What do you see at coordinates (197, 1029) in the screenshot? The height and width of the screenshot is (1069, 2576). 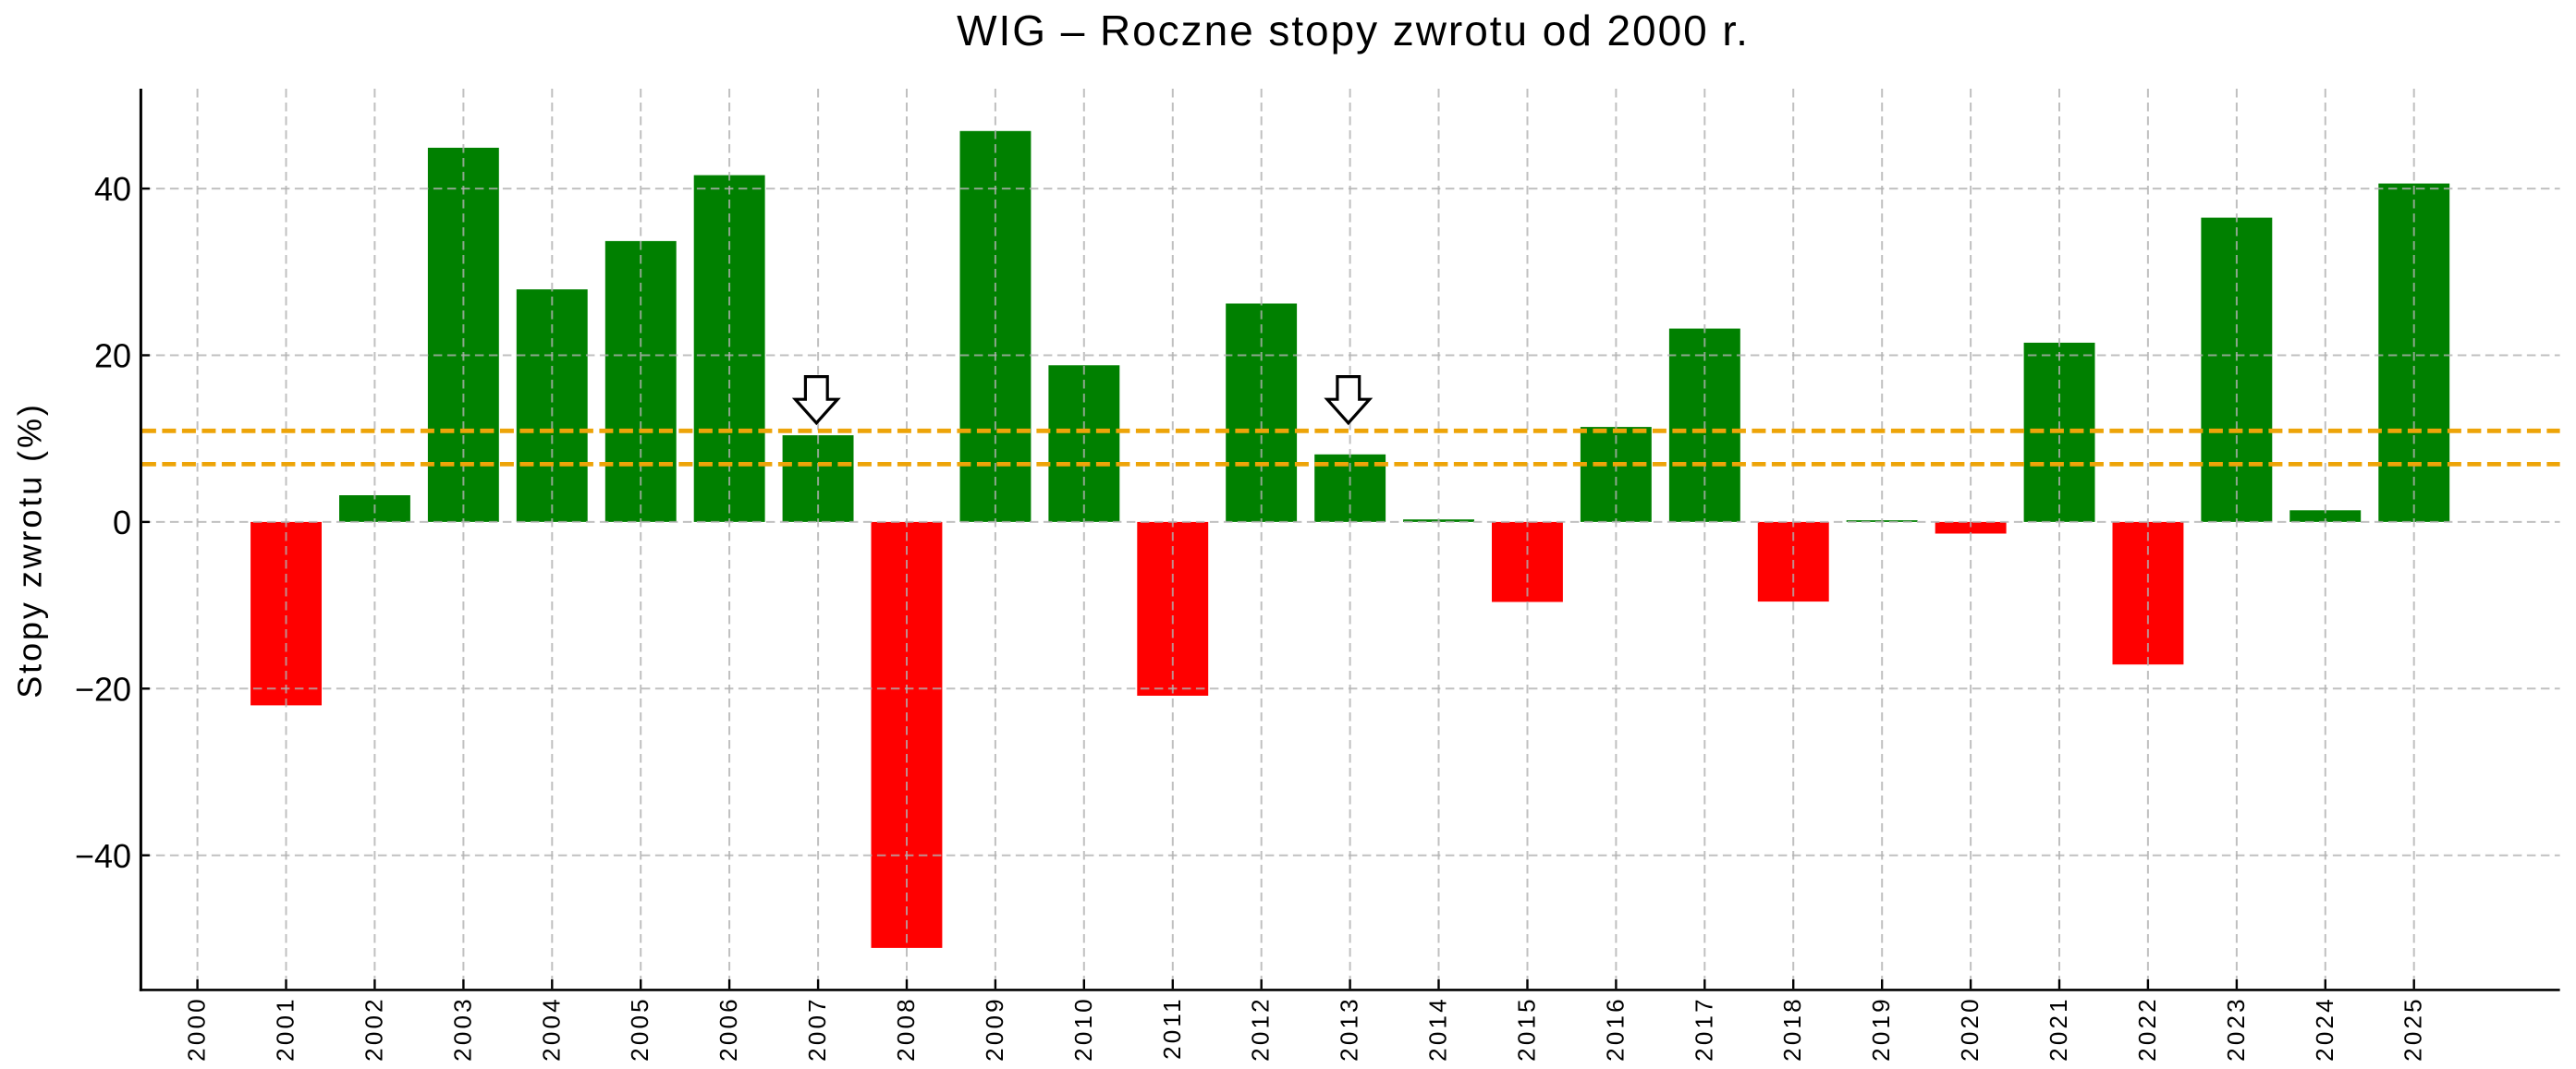 I see `svg-text: 2000` at bounding box center [197, 1029].